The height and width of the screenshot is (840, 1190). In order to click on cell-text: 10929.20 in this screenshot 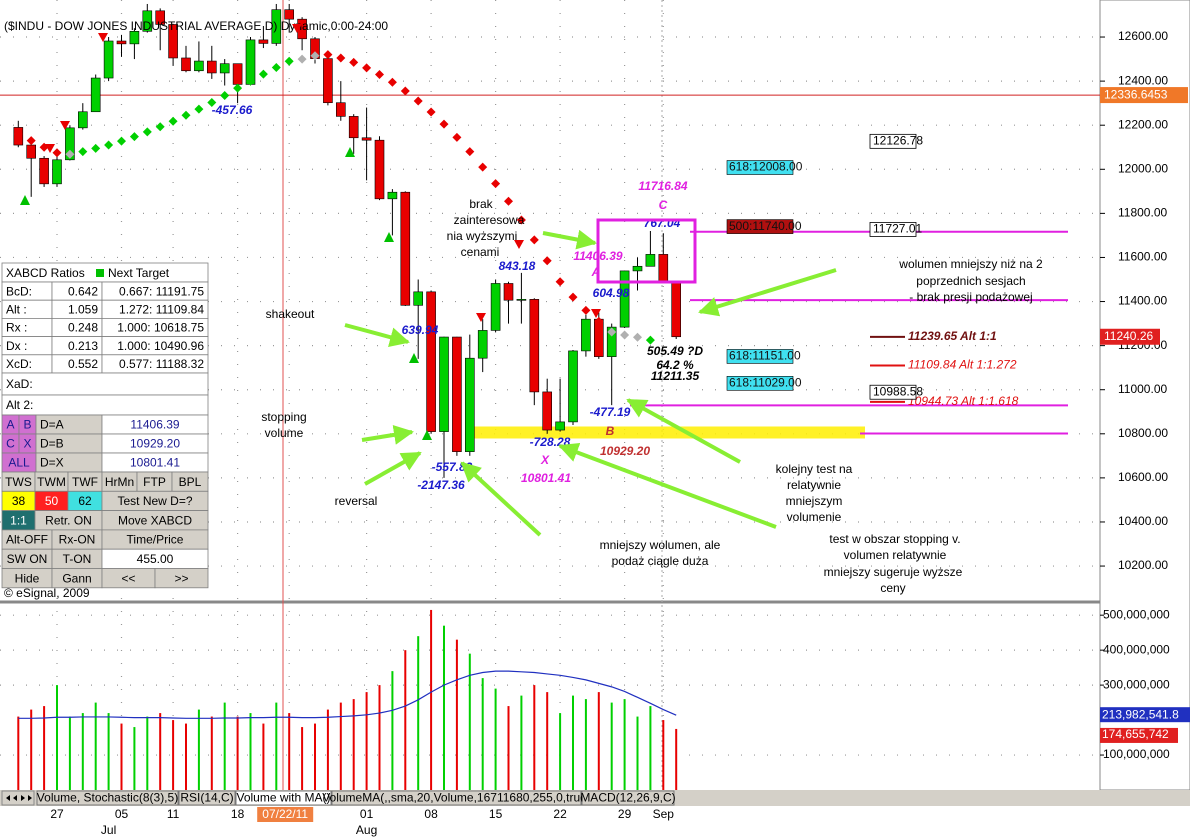, I will do `click(155, 444)`.